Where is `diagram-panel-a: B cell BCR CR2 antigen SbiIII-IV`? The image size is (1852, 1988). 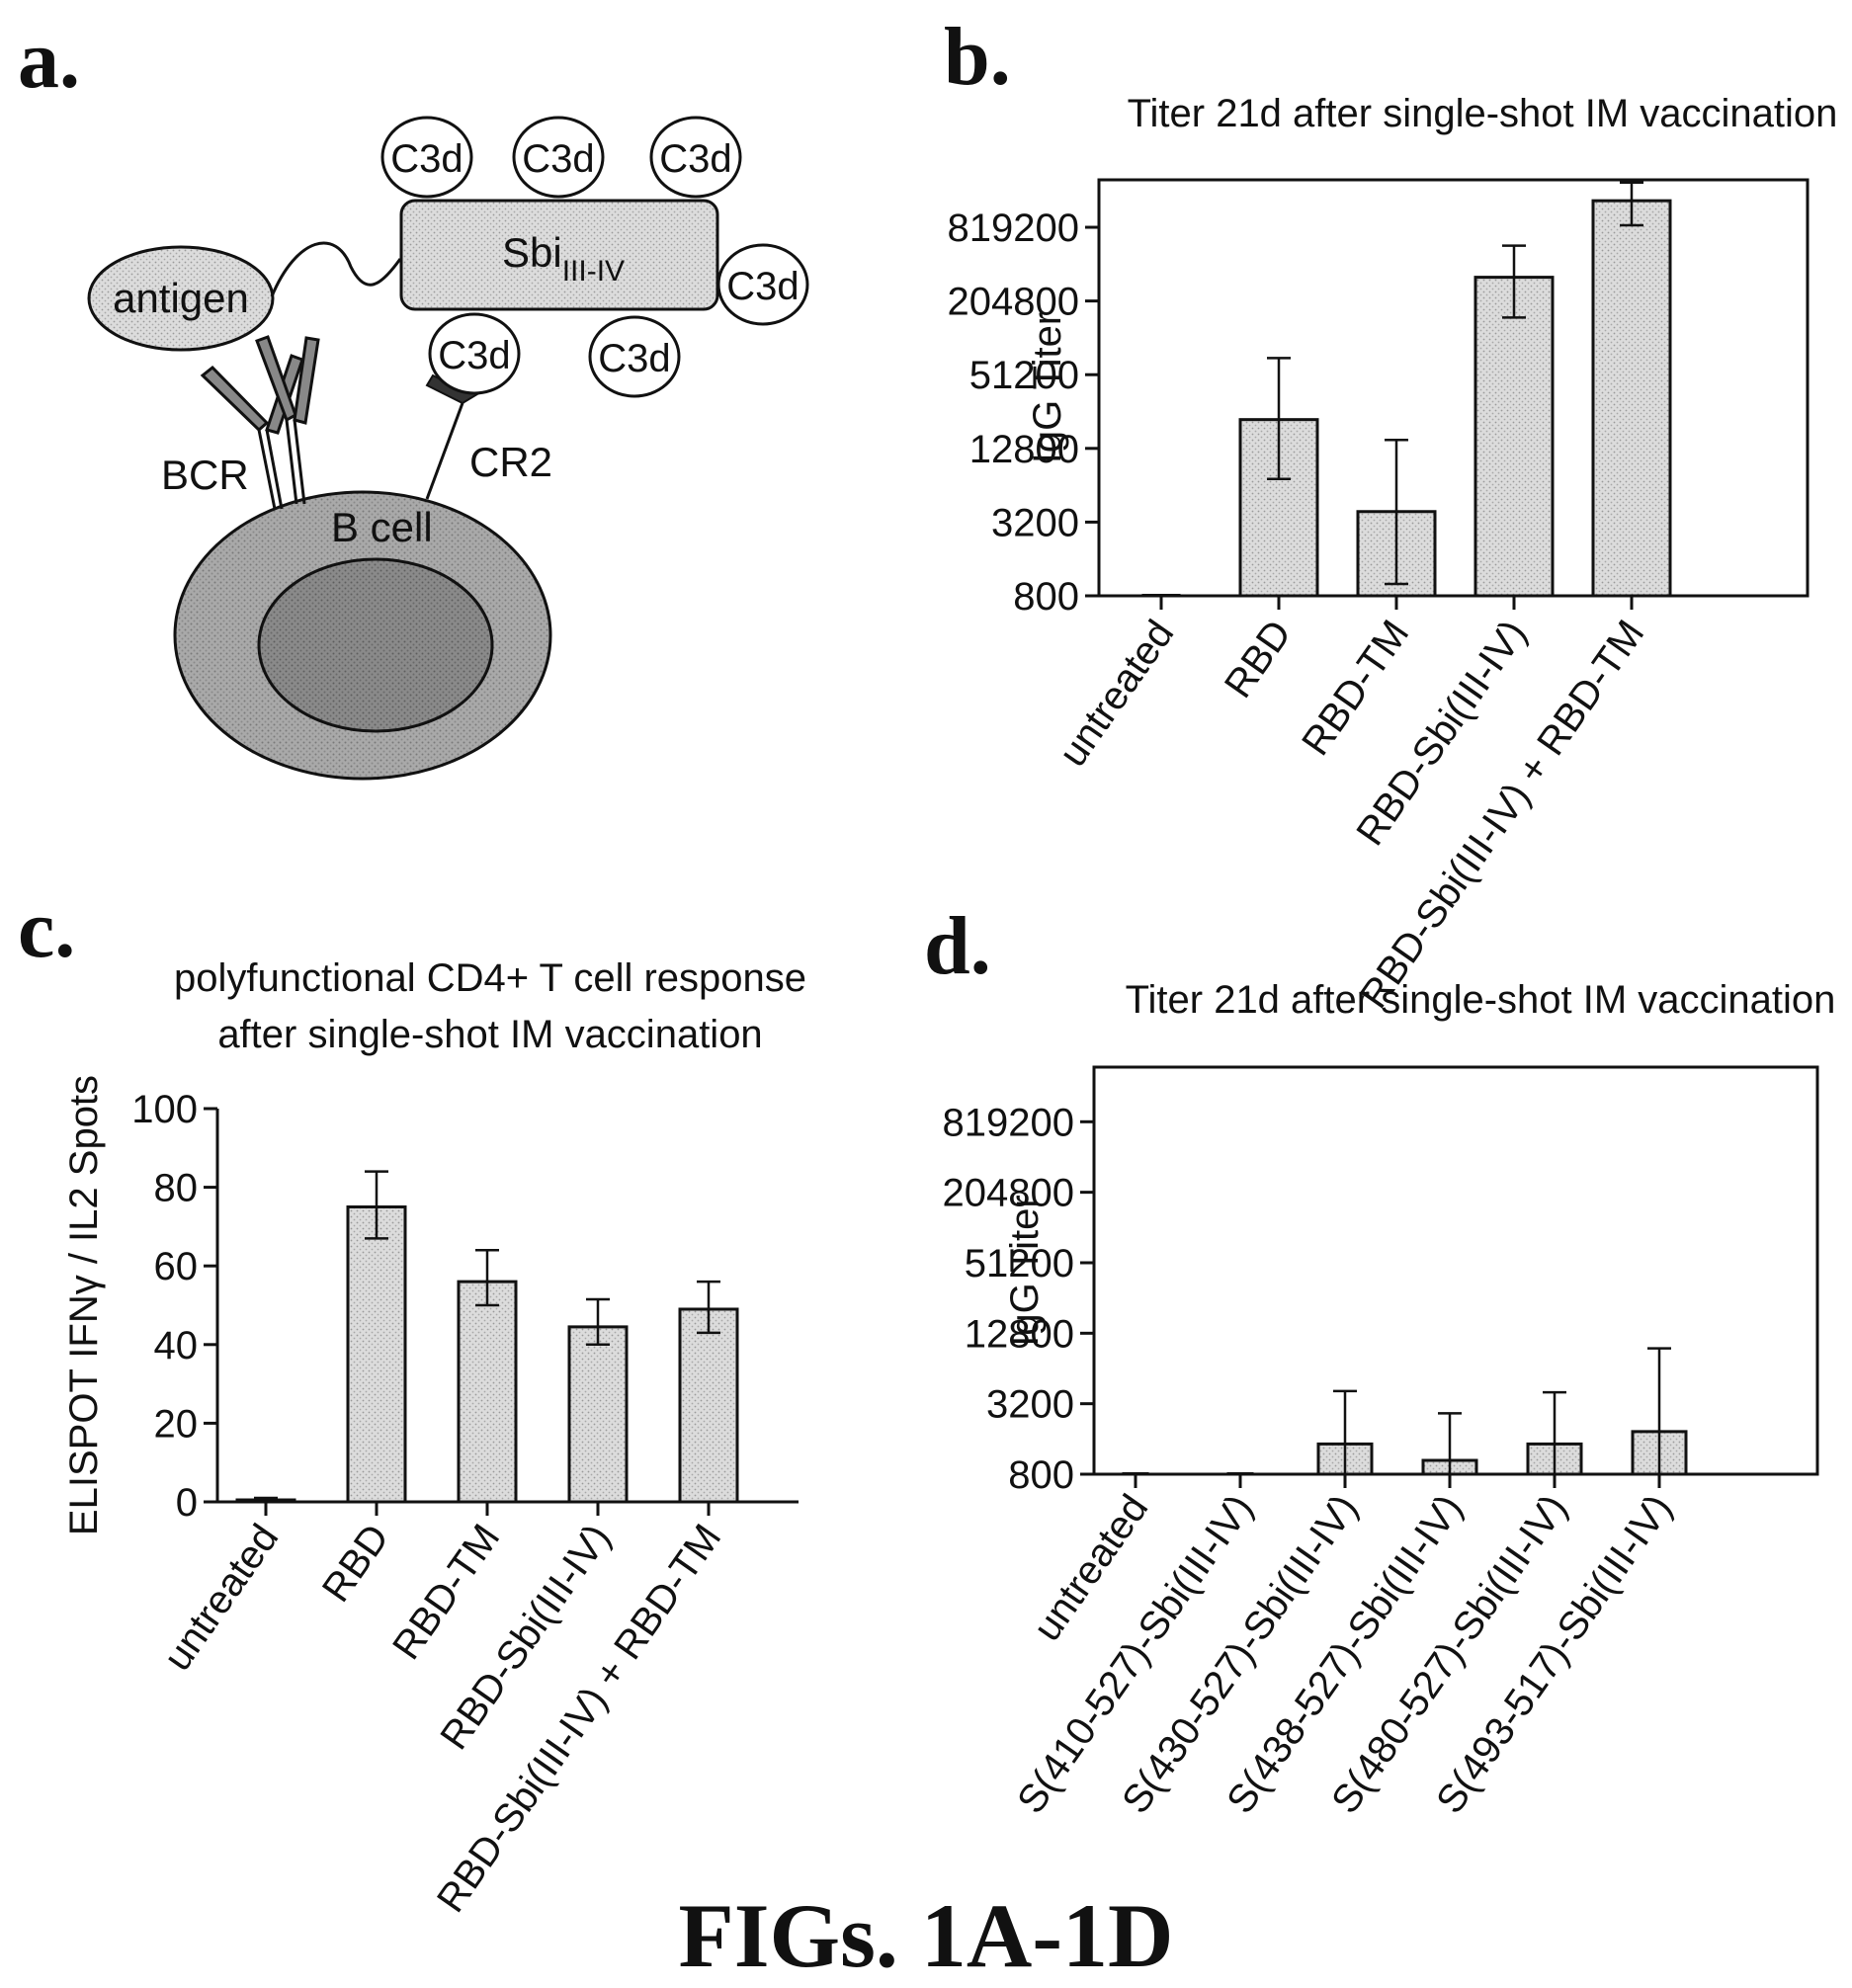
diagram-panel-a: B cell BCR CR2 antigen SbiIII-IV is located at coordinates (448, 448).